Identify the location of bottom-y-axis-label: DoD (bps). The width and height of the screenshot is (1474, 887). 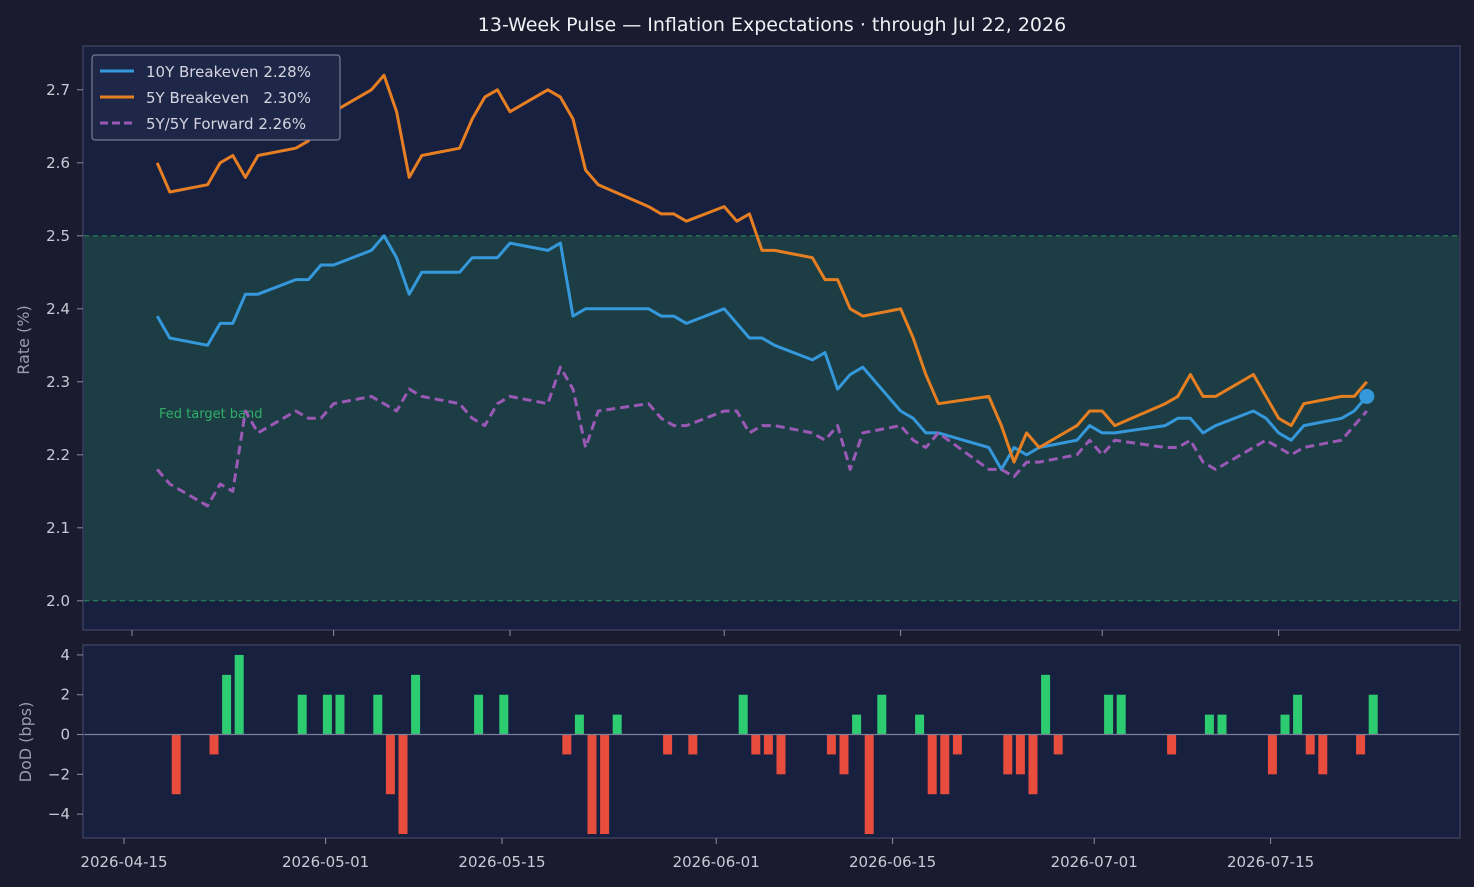
(25, 742).